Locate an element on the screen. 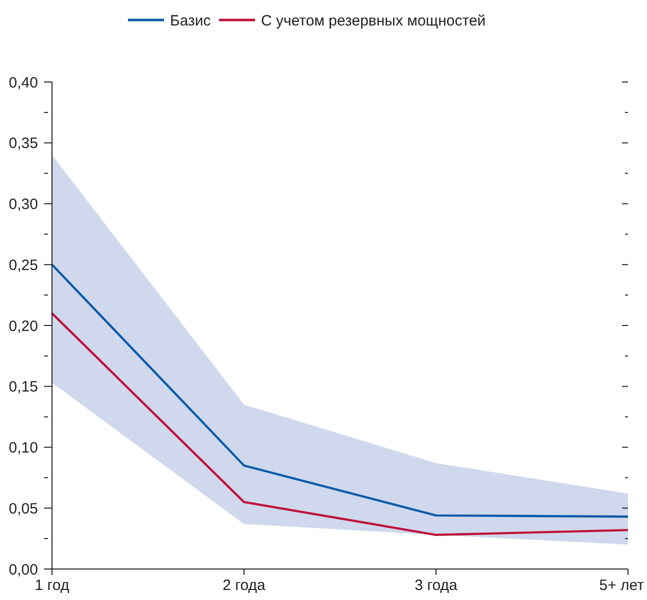 The height and width of the screenshot is (600, 647). y-tick-label: 0,40 is located at coordinates (23, 83).